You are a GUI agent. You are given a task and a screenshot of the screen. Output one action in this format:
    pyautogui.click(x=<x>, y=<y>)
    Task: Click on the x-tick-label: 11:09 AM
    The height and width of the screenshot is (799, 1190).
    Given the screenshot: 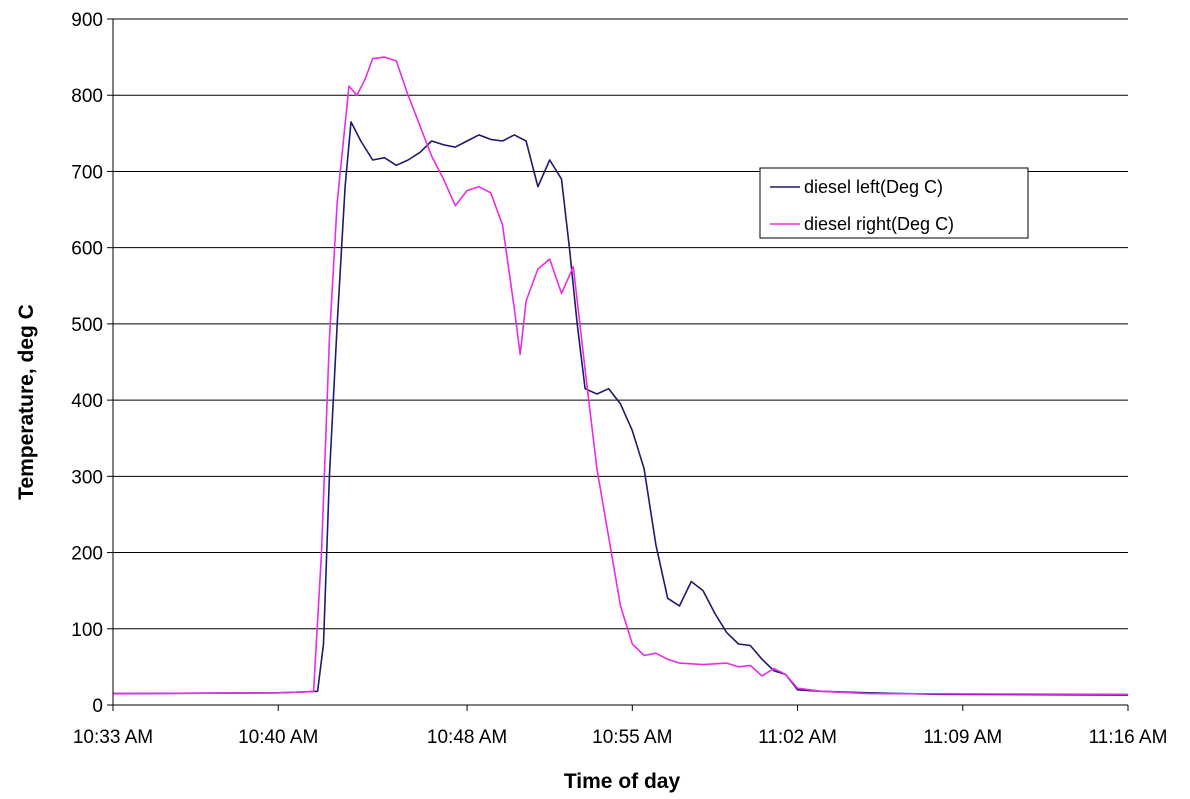 What is the action you would take?
    pyautogui.click(x=962, y=737)
    